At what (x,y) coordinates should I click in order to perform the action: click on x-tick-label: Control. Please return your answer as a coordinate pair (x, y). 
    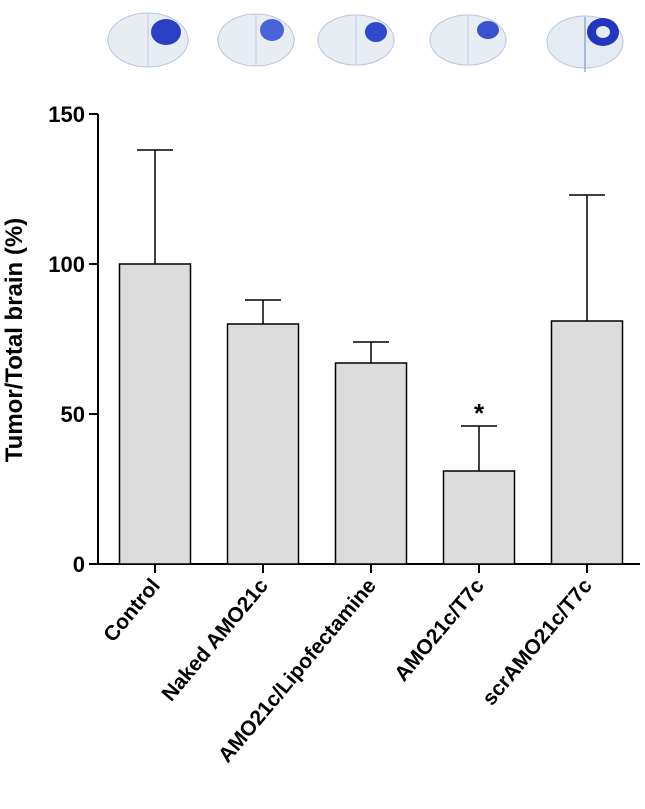
    Looking at the image, I should click on (132, 610).